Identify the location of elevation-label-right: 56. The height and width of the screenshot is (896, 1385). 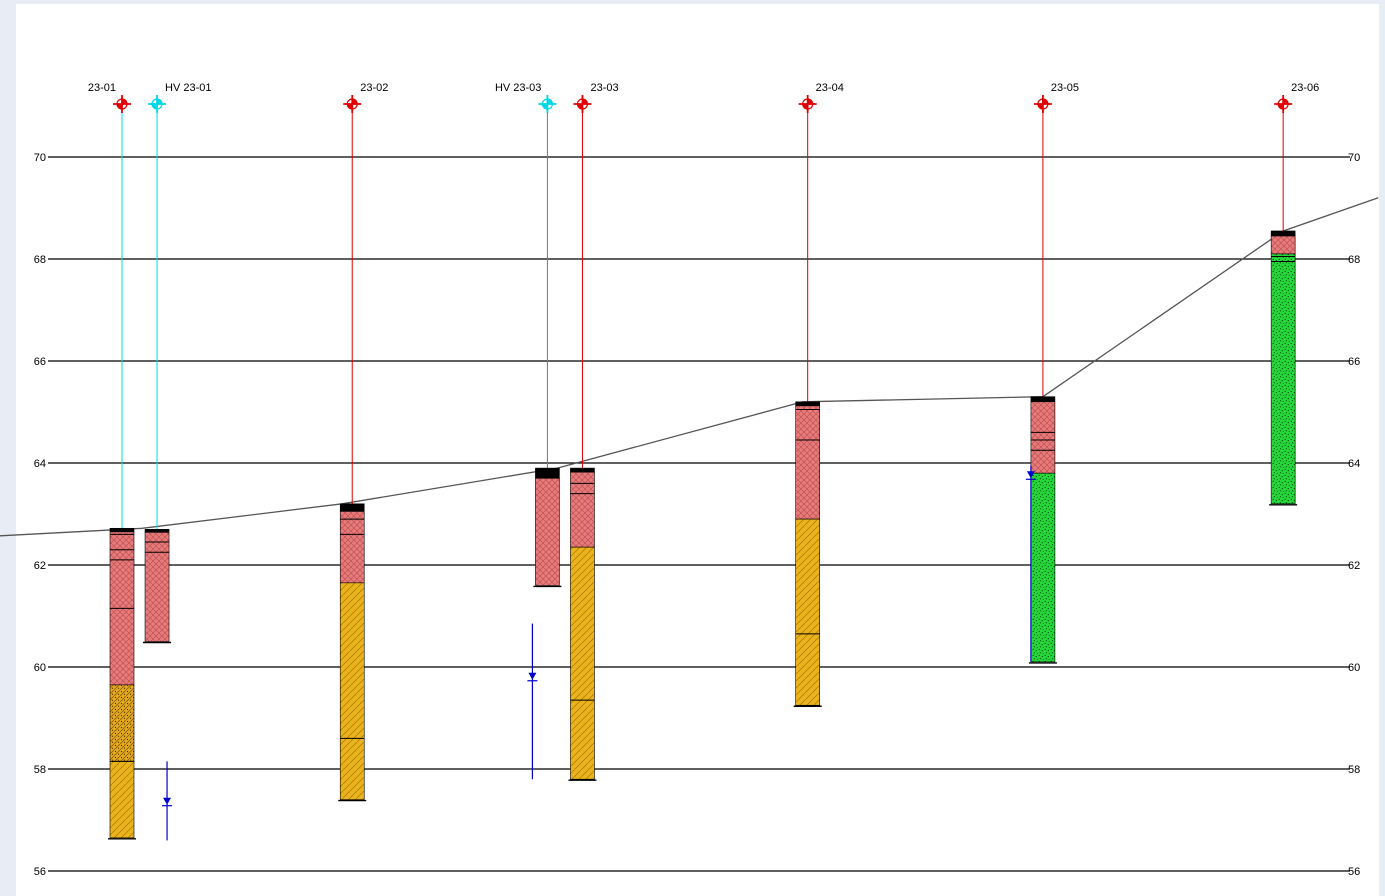
(1354, 872).